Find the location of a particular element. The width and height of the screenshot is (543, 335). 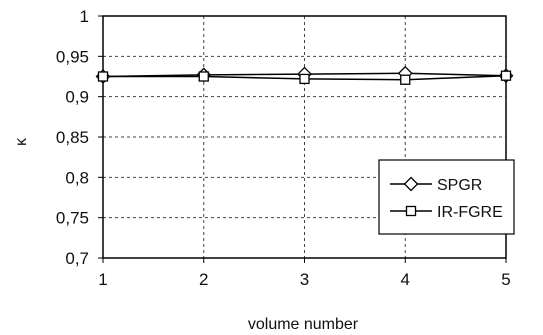

y-tick-label: 0,95 is located at coordinates (72, 56).